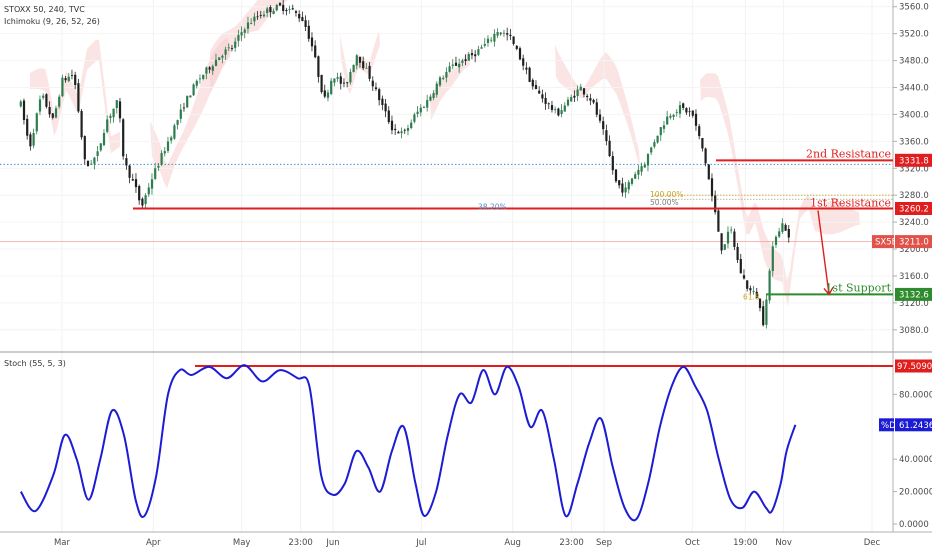 The image size is (932, 550). Describe the element at coordinates (75, 96) in the screenshot. I see `cloud-segment` at that location.